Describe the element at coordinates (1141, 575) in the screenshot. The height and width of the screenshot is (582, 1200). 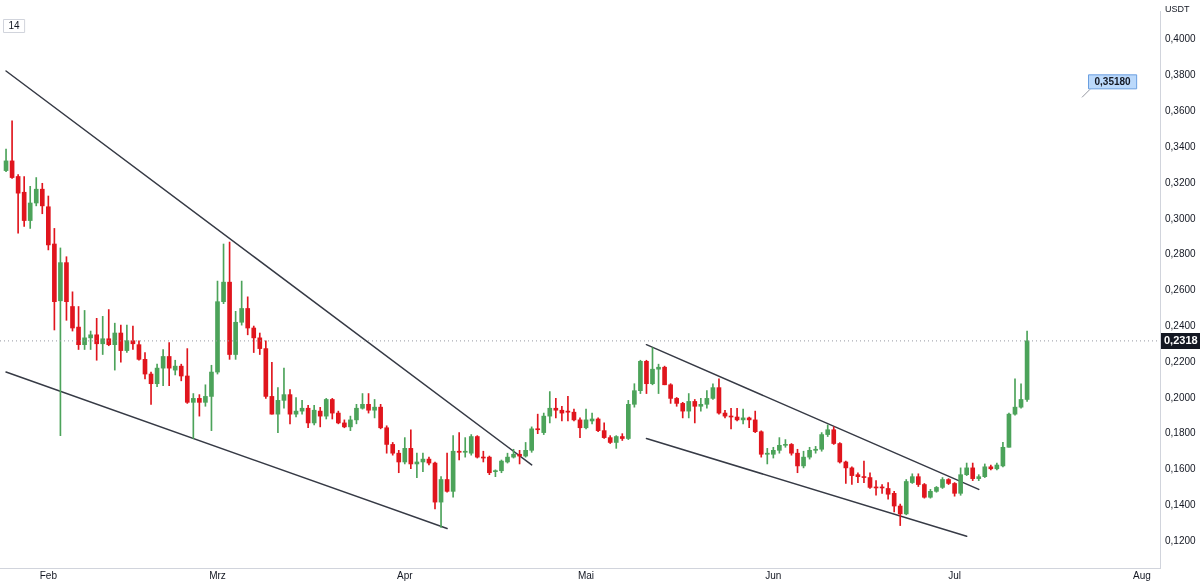
I see `x-tick-label: Aug` at that location.